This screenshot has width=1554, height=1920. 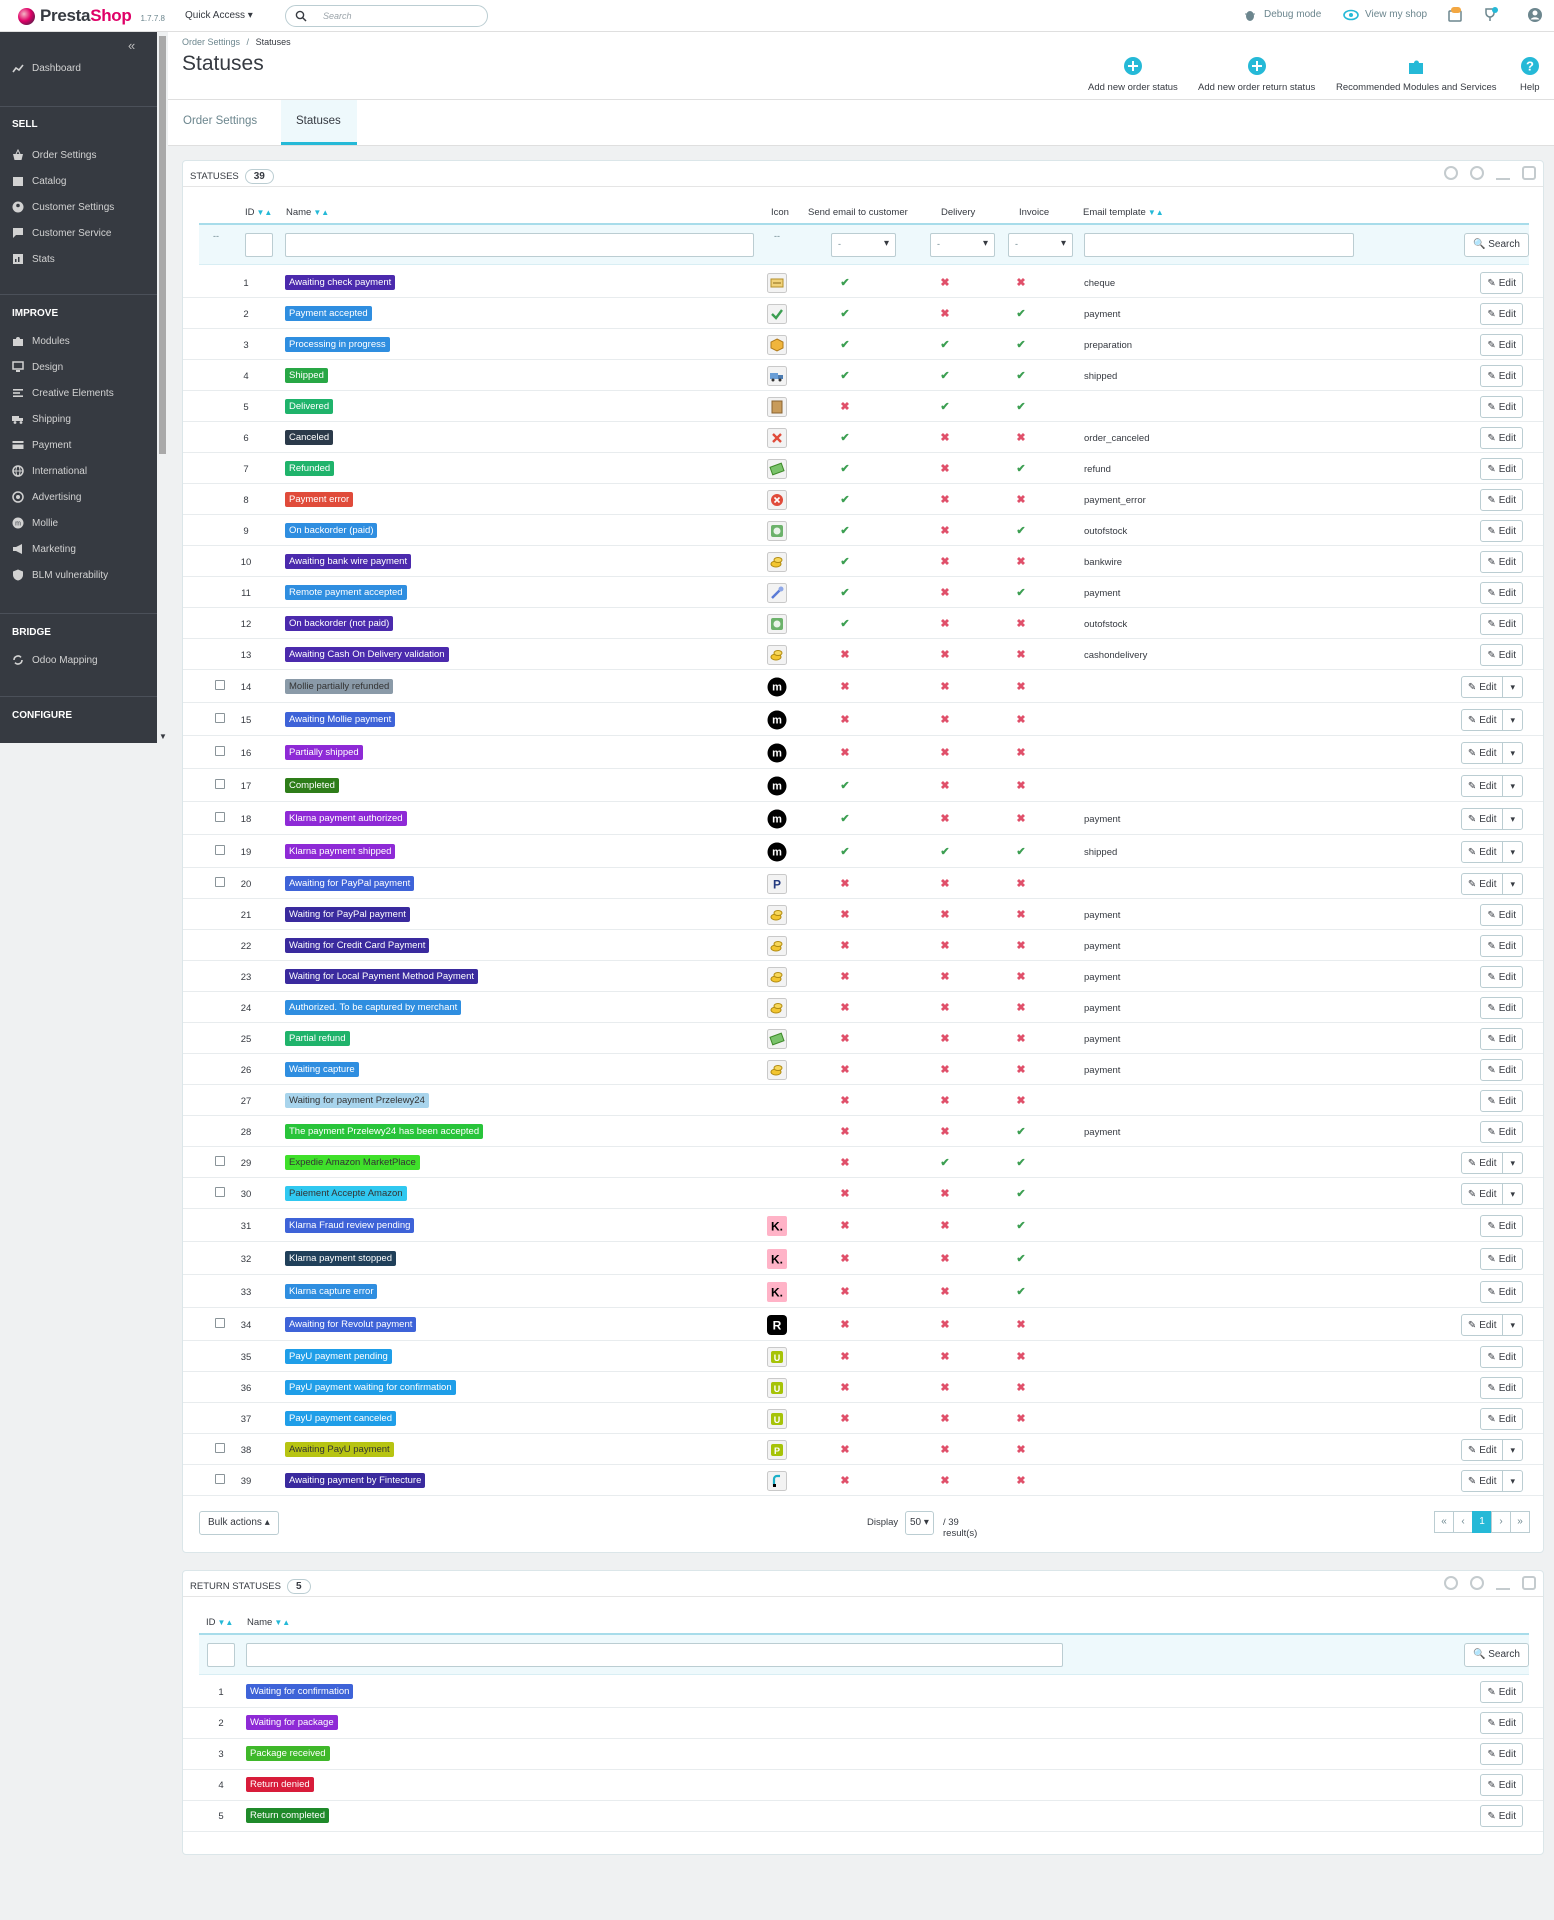 I want to click on view-my-shop-link: View my shop, so click(x=1396, y=14).